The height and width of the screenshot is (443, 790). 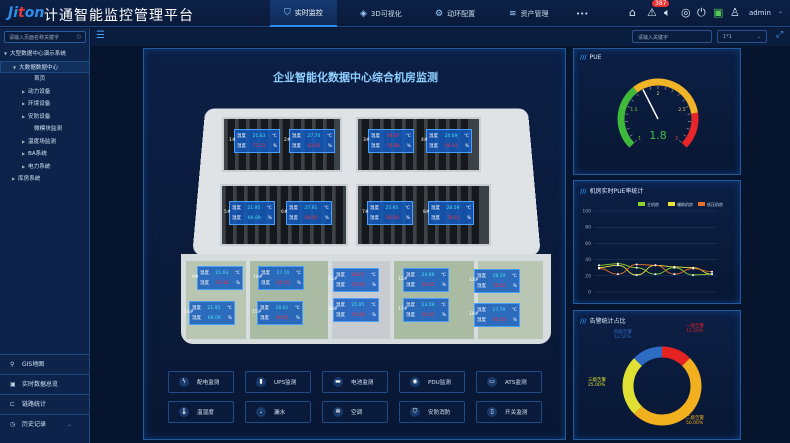 I want to click on toolbar: ☰, so click(x=440, y=37).